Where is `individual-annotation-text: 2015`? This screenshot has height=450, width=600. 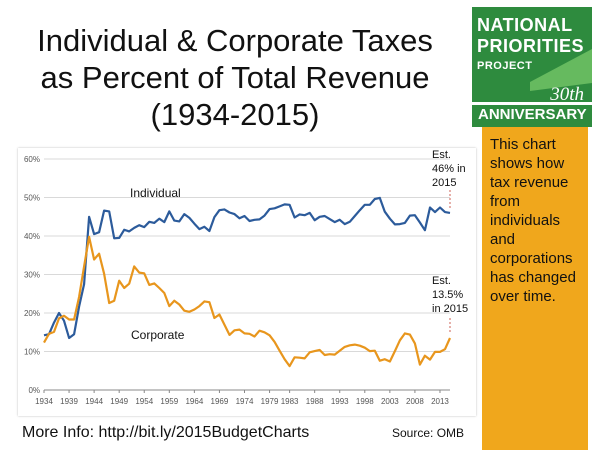
individual-annotation-text: 2015 is located at coordinates (444, 183).